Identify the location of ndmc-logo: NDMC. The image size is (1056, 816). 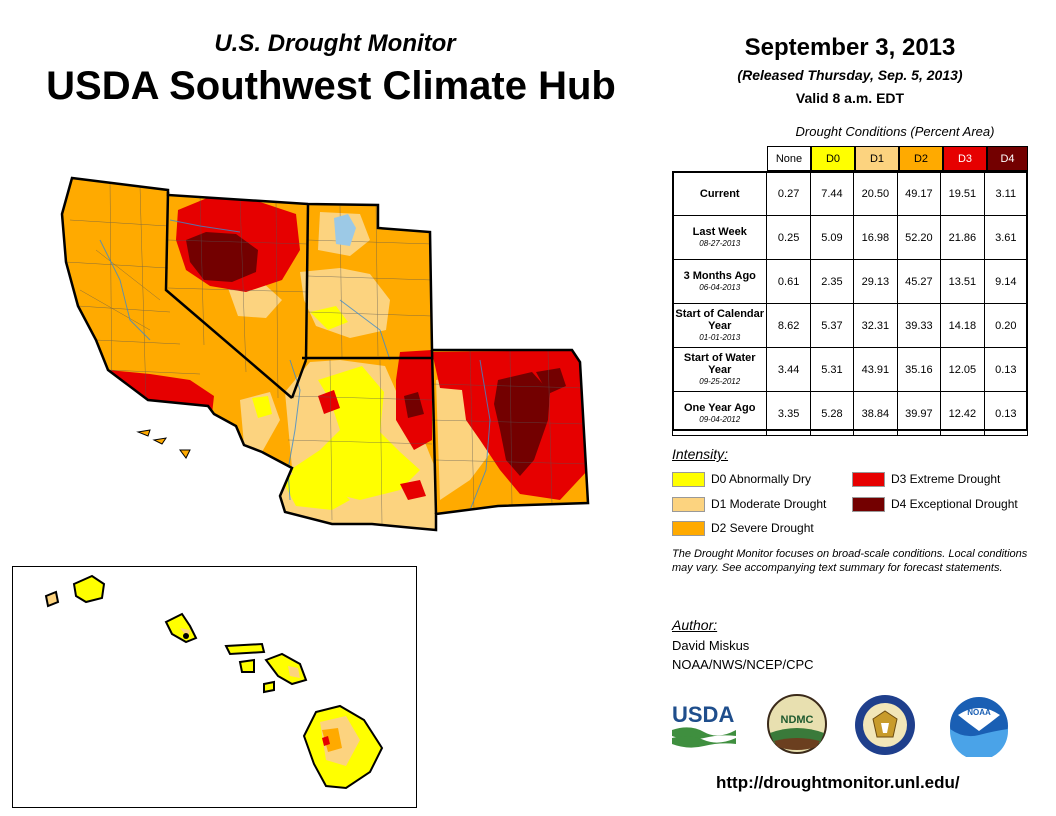
(797, 724).